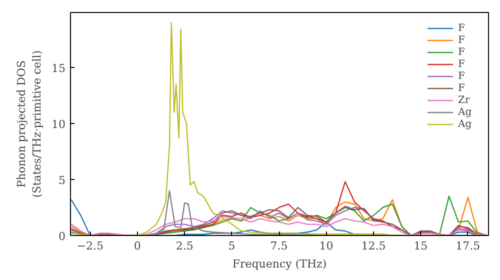 This screenshot has width=500, height=280. What do you see at coordinates (59, 124) in the screenshot?
I see `y-tick-label: 10` at bounding box center [59, 124].